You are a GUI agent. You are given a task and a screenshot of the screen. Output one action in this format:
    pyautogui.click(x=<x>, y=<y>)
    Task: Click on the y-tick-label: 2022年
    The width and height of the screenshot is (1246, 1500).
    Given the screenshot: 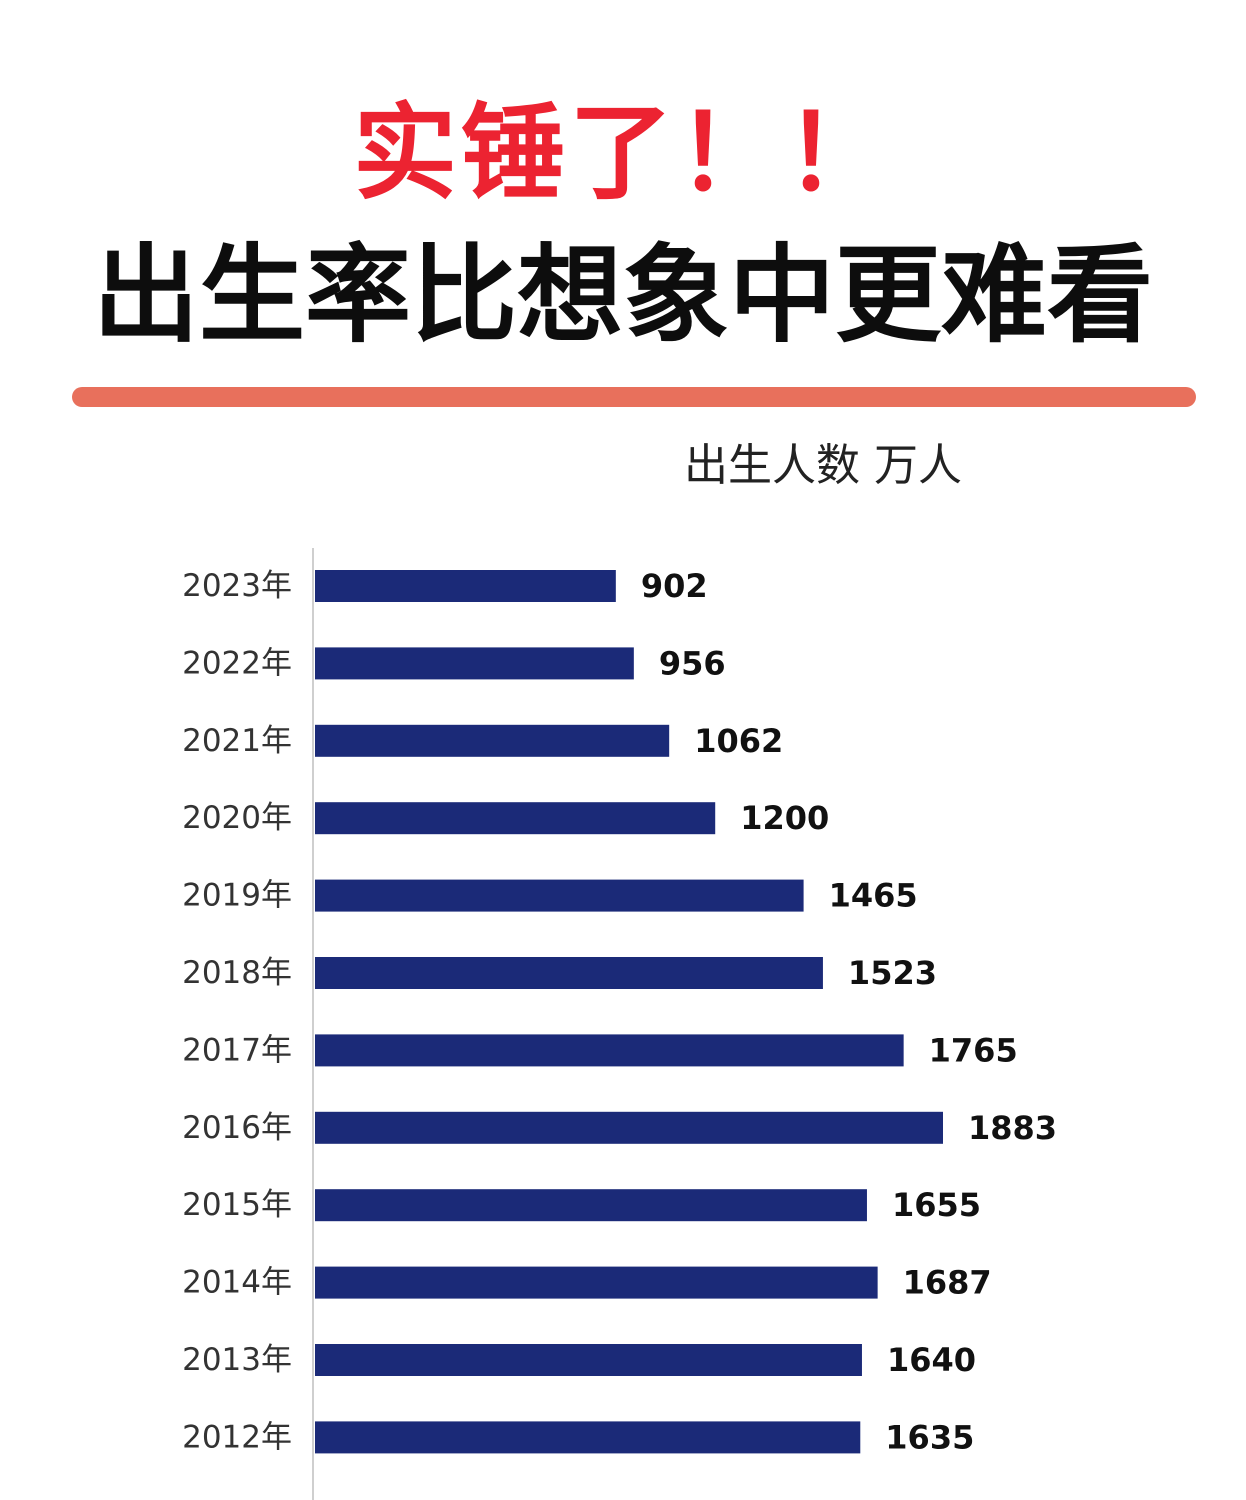 What is the action you would take?
    pyautogui.click(x=237, y=663)
    